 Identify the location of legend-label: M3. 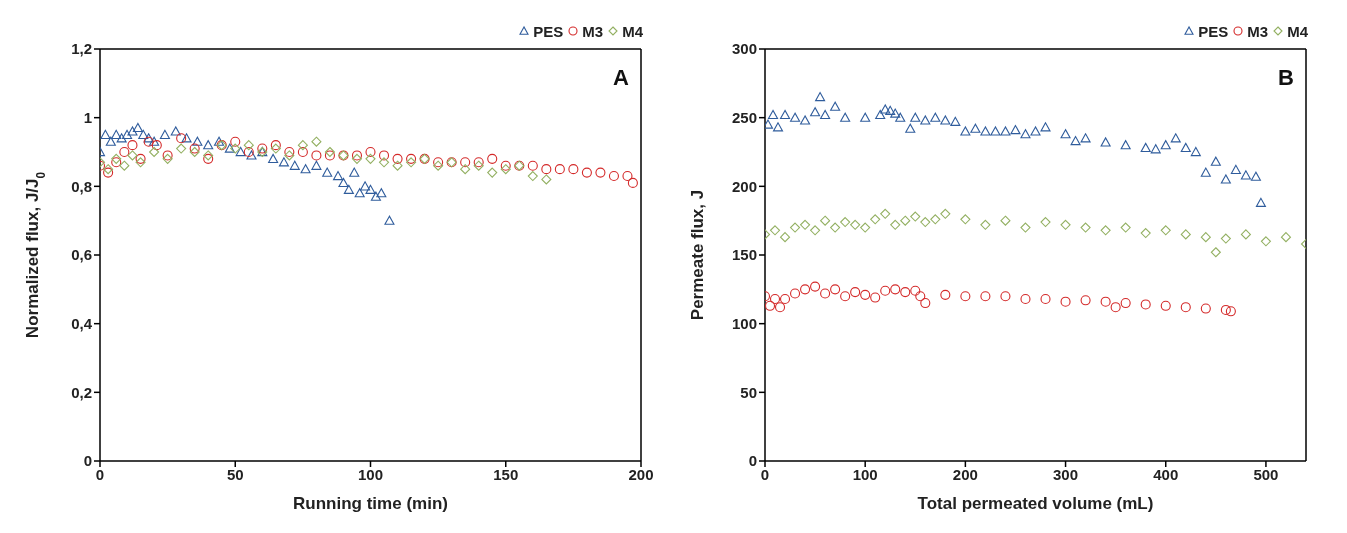
(1258, 31).